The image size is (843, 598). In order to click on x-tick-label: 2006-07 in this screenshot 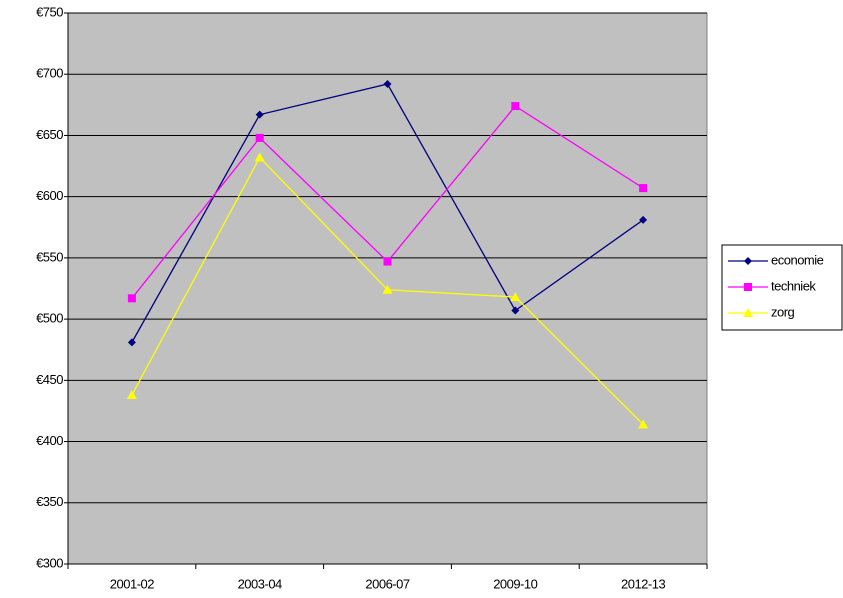, I will do `click(387, 583)`.